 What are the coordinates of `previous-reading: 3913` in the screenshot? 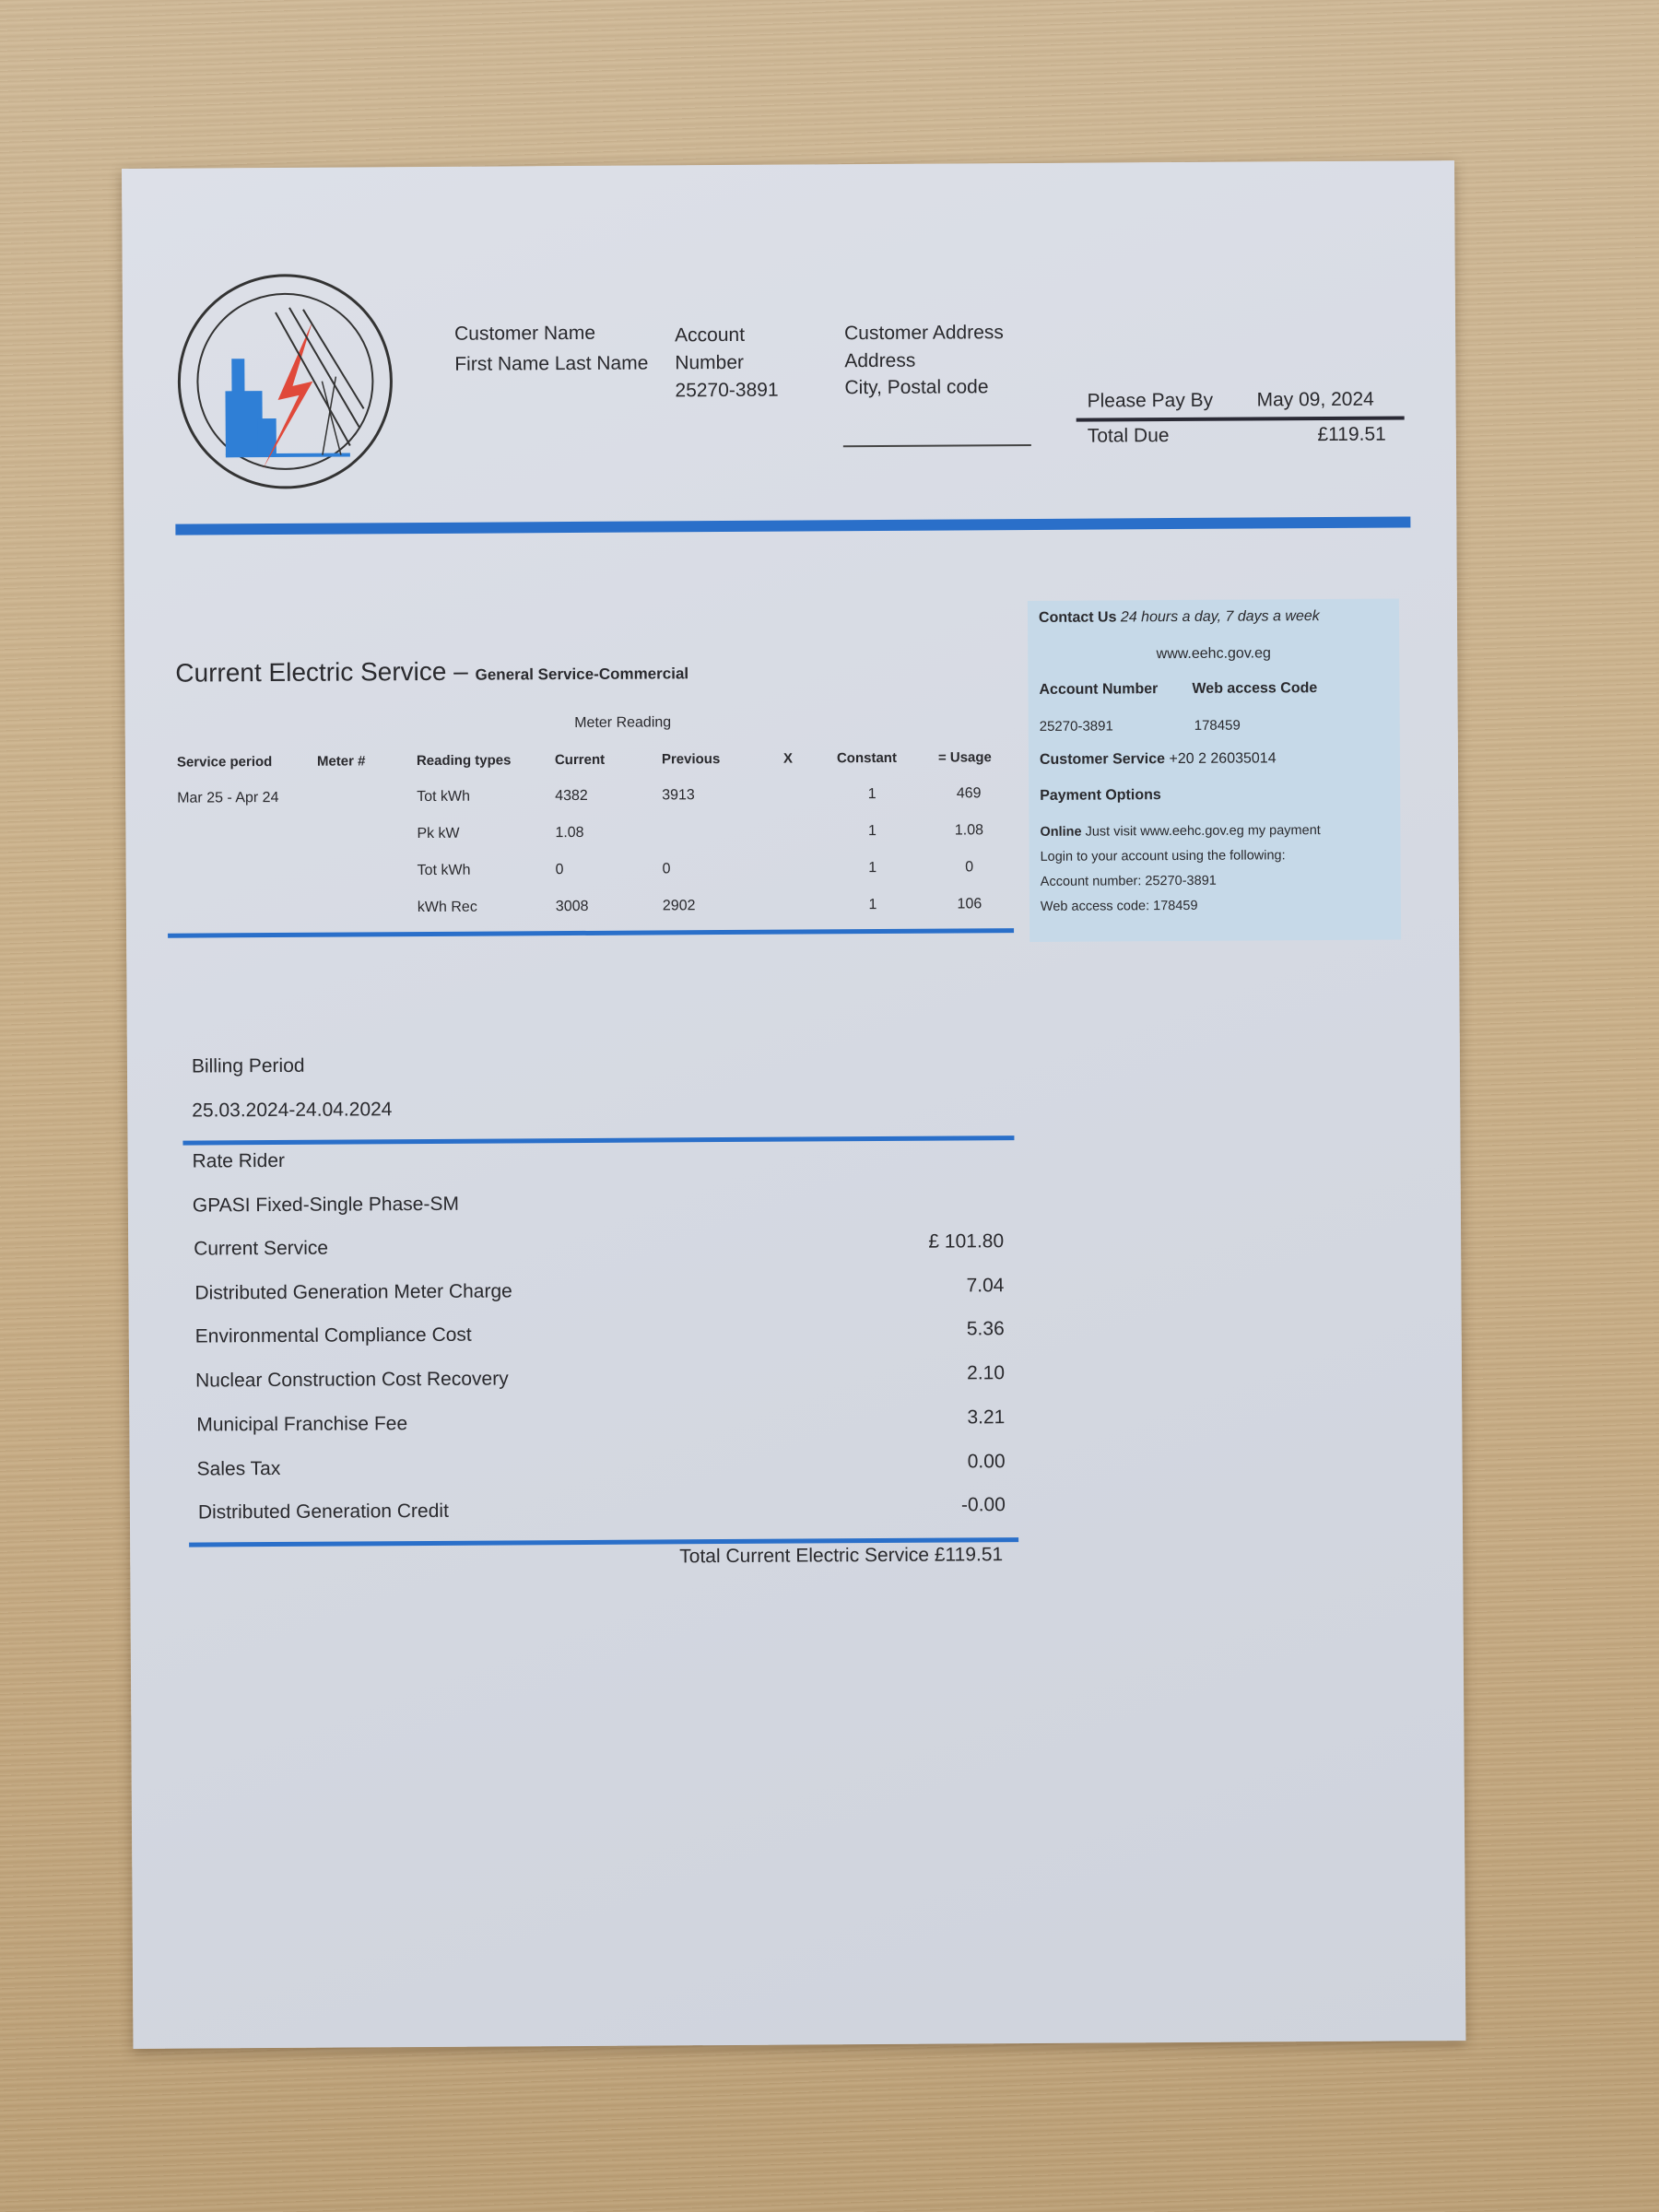 It's located at (678, 795).